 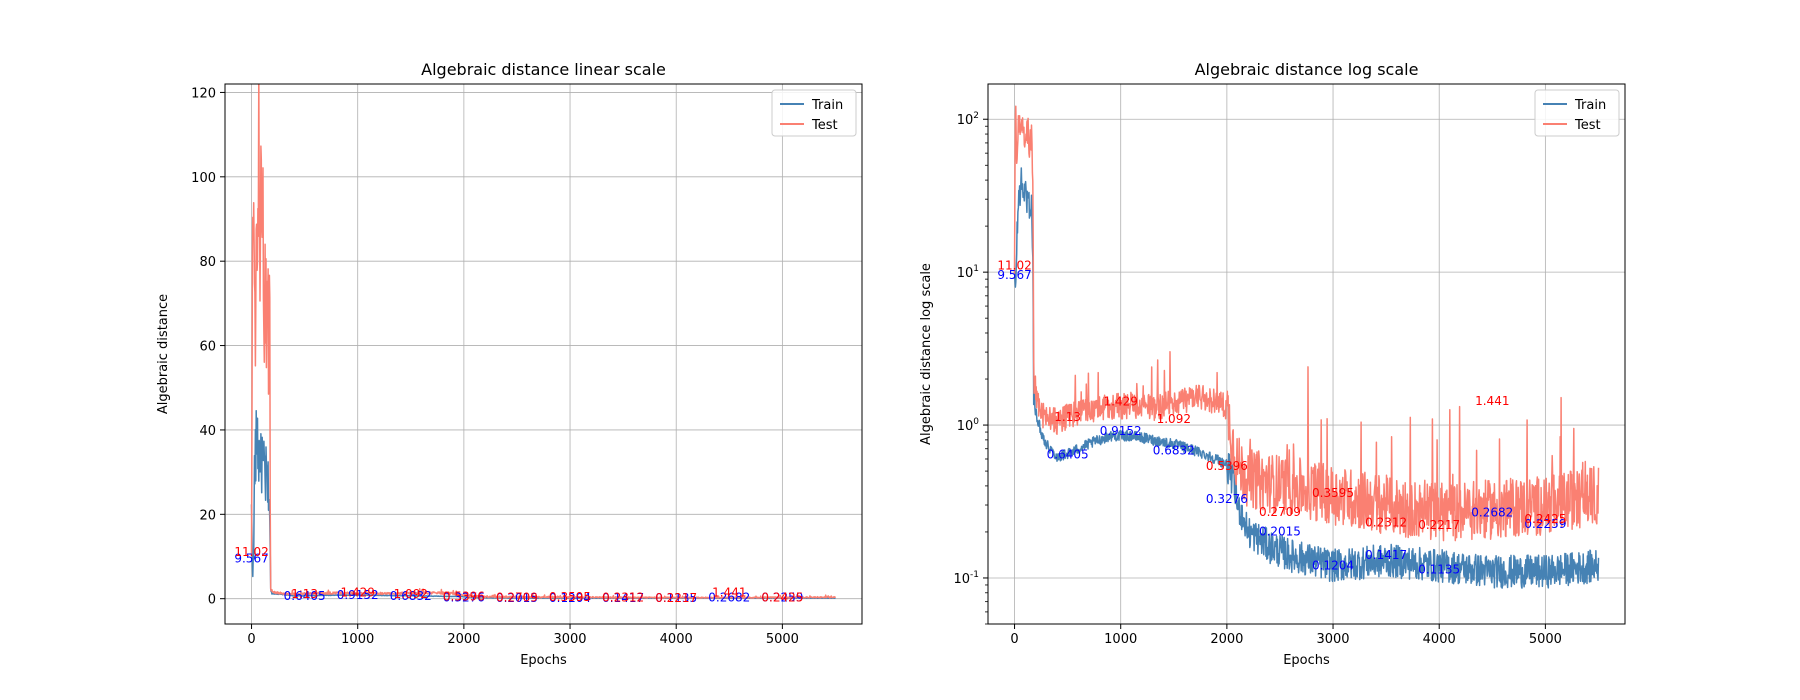 What do you see at coordinates (543, 69) in the screenshot?
I see `chart-title: Algebraic distance linear scale` at bounding box center [543, 69].